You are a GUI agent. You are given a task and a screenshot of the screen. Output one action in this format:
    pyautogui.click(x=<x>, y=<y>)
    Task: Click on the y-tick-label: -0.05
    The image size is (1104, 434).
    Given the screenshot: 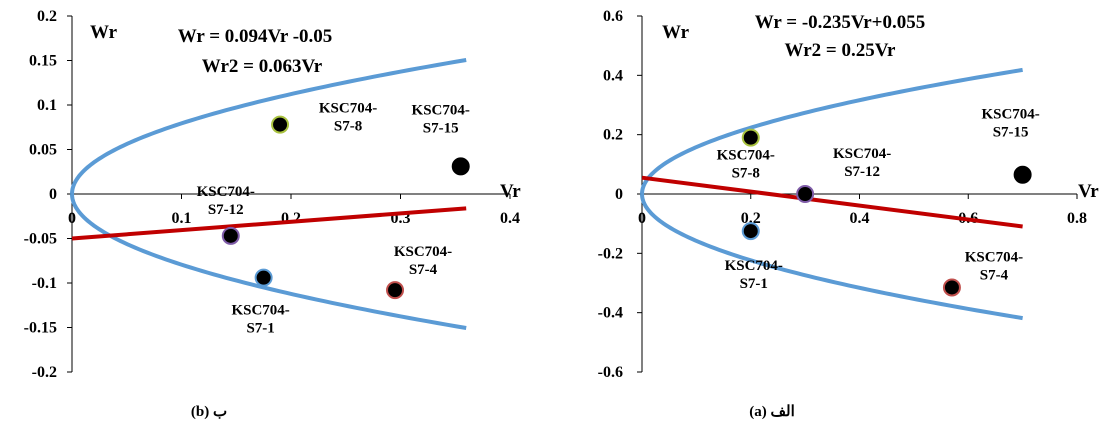 What is the action you would take?
    pyautogui.click(x=40, y=239)
    